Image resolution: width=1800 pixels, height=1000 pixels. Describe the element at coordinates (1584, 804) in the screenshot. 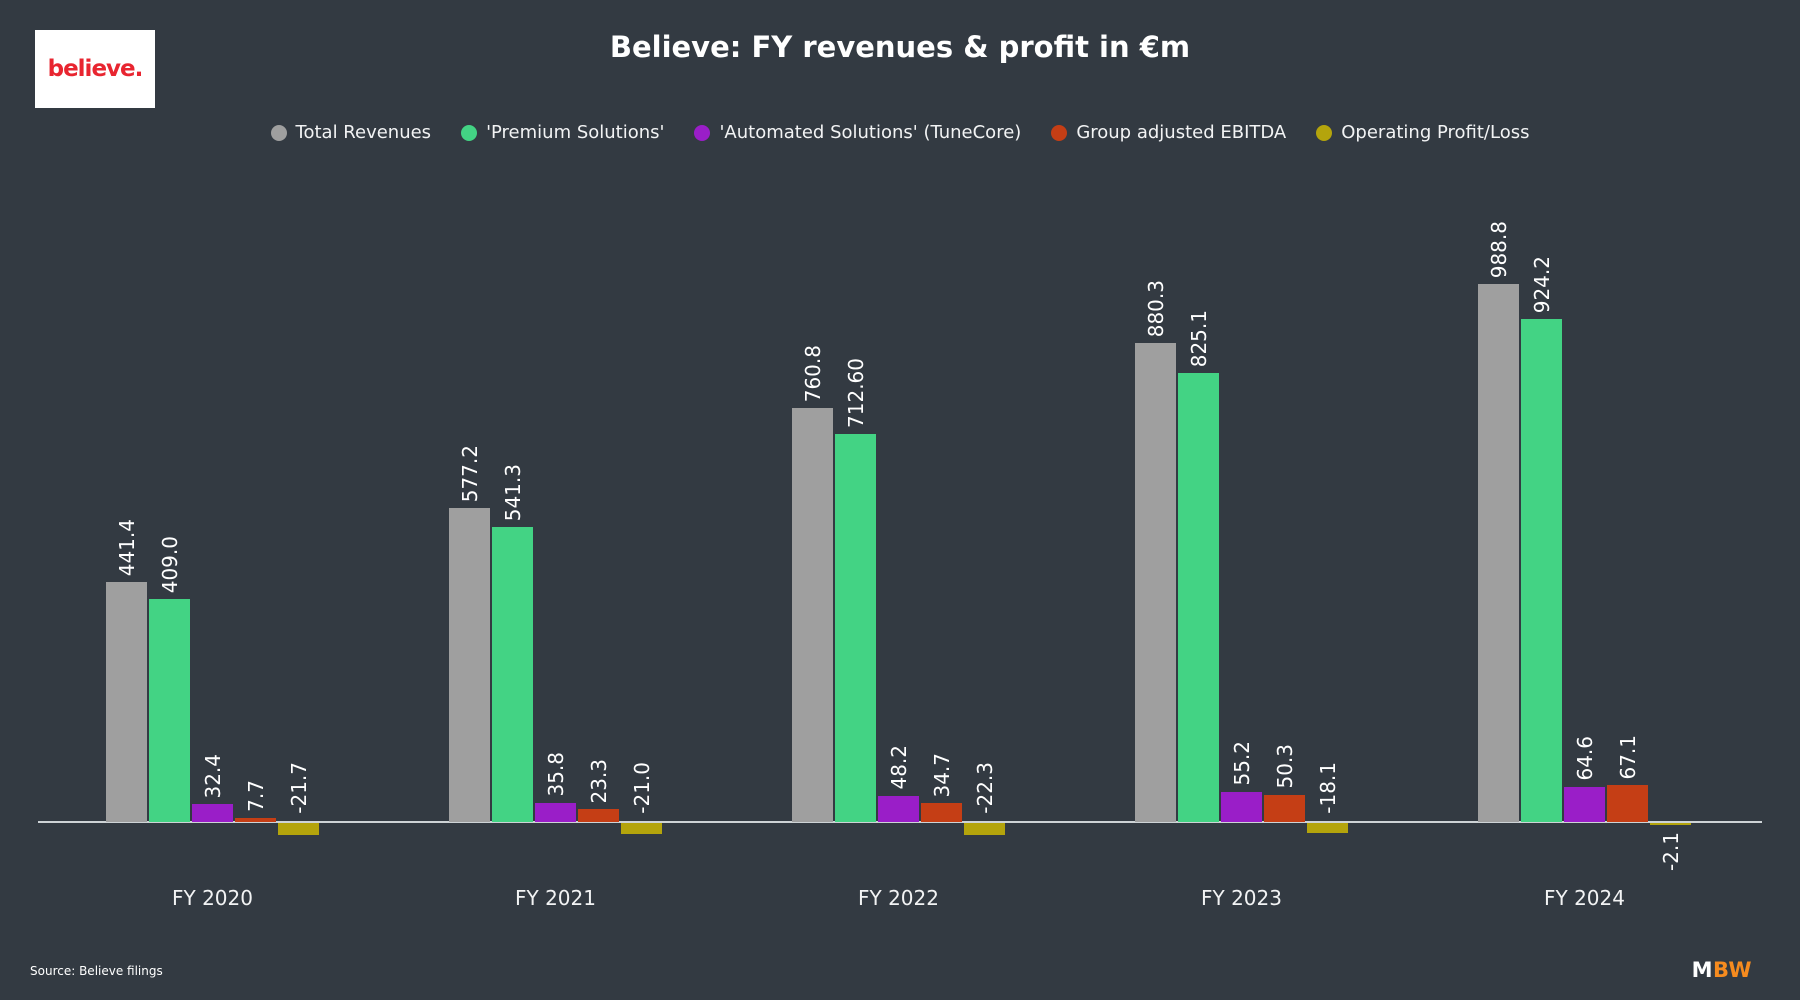

I see `bar-automated-solutions-tunecore-fy-2024` at that location.